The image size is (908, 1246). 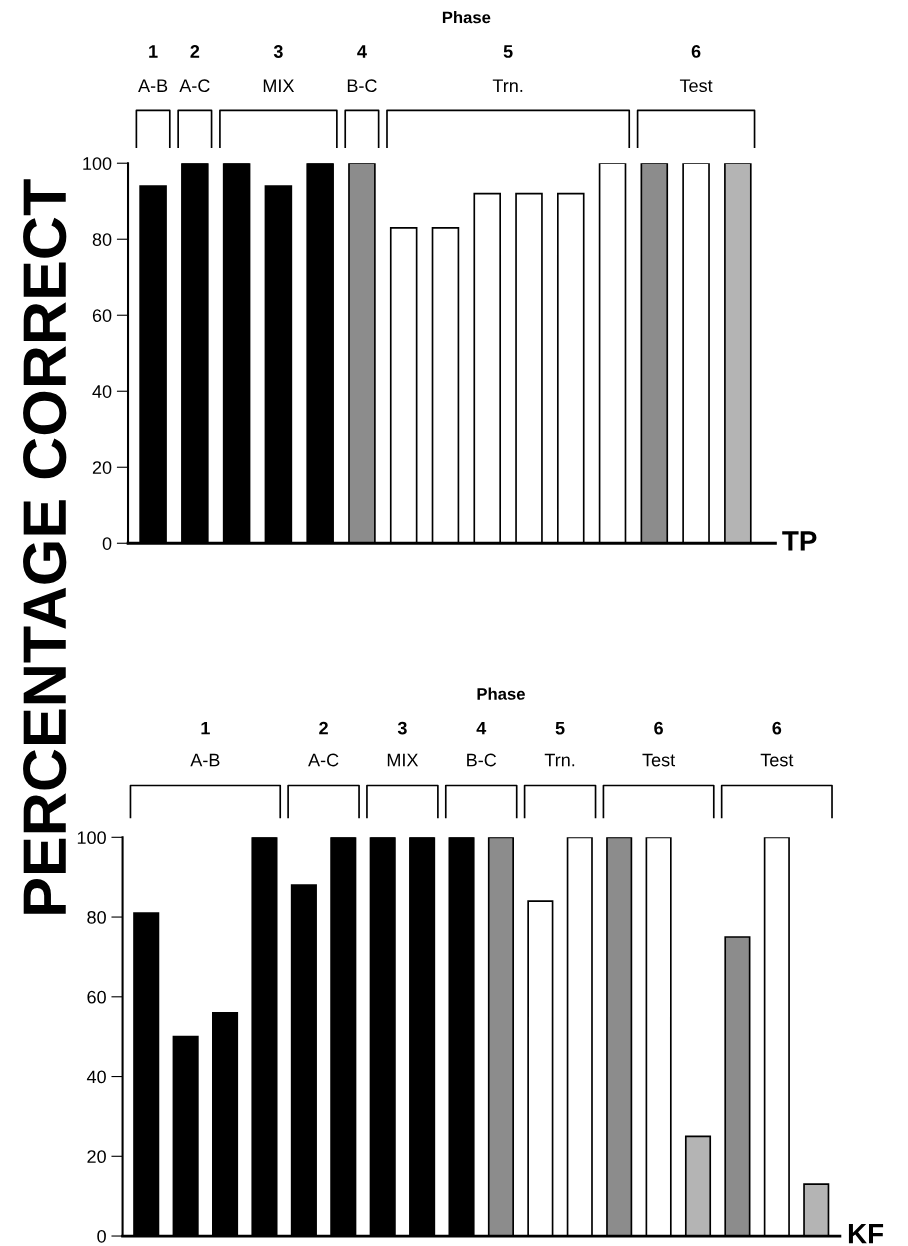 I want to click on text: KF, so click(x=866, y=1234).